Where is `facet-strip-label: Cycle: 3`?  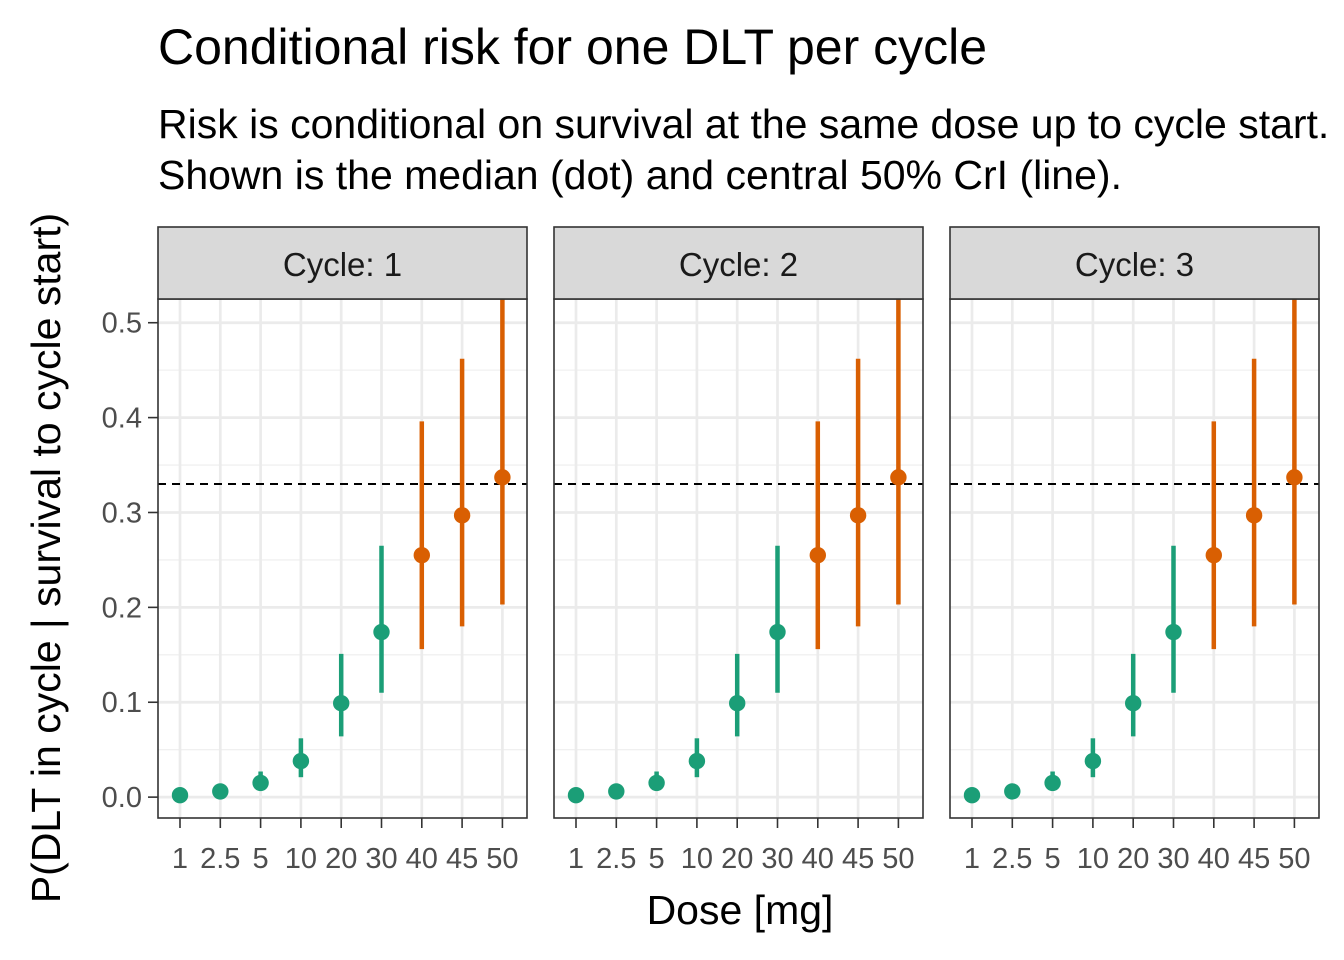
facet-strip-label: Cycle: 3 is located at coordinates (1134, 264).